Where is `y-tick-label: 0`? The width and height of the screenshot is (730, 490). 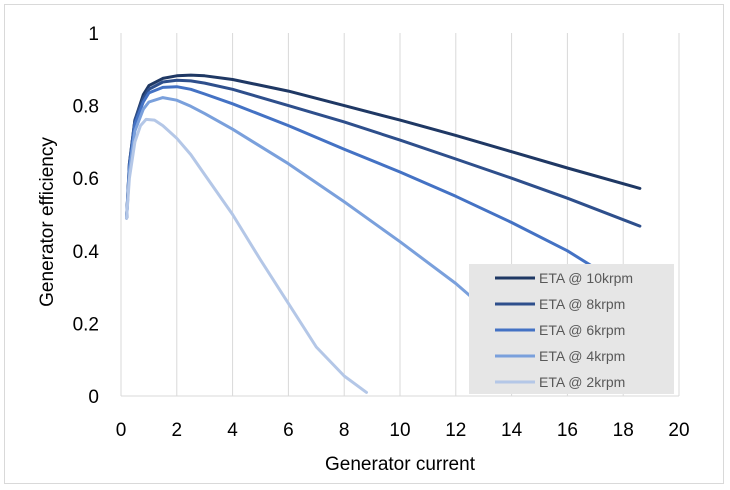 y-tick-label: 0 is located at coordinates (93, 397).